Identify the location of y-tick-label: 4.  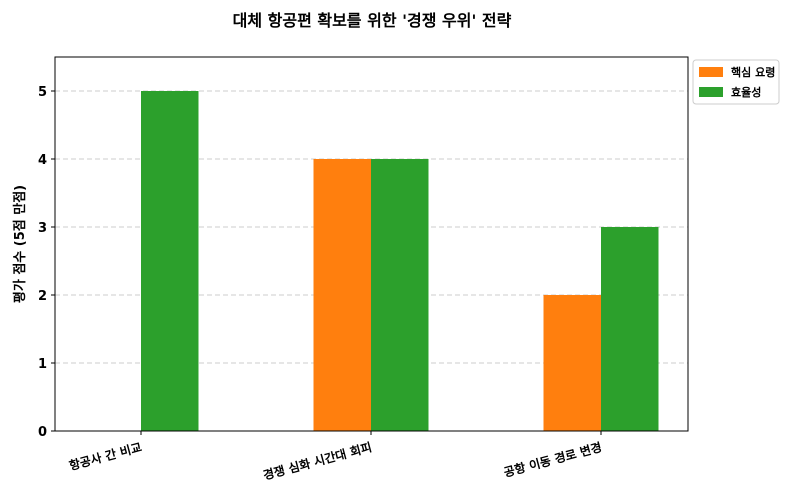
(42, 160).